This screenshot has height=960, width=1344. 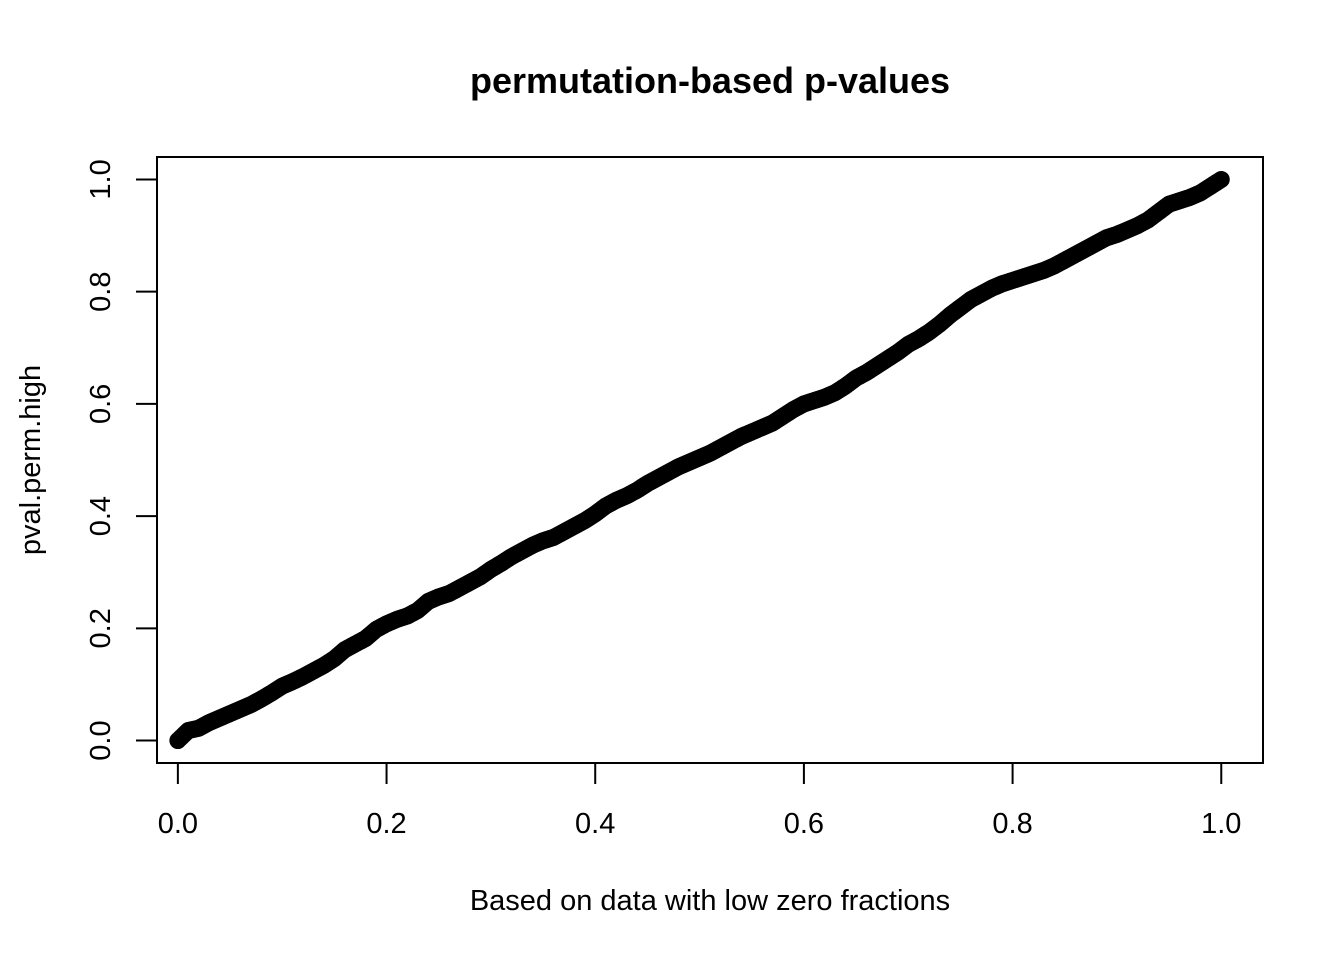 What do you see at coordinates (804, 824) in the screenshot?
I see `x-tick-label: 0.6` at bounding box center [804, 824].